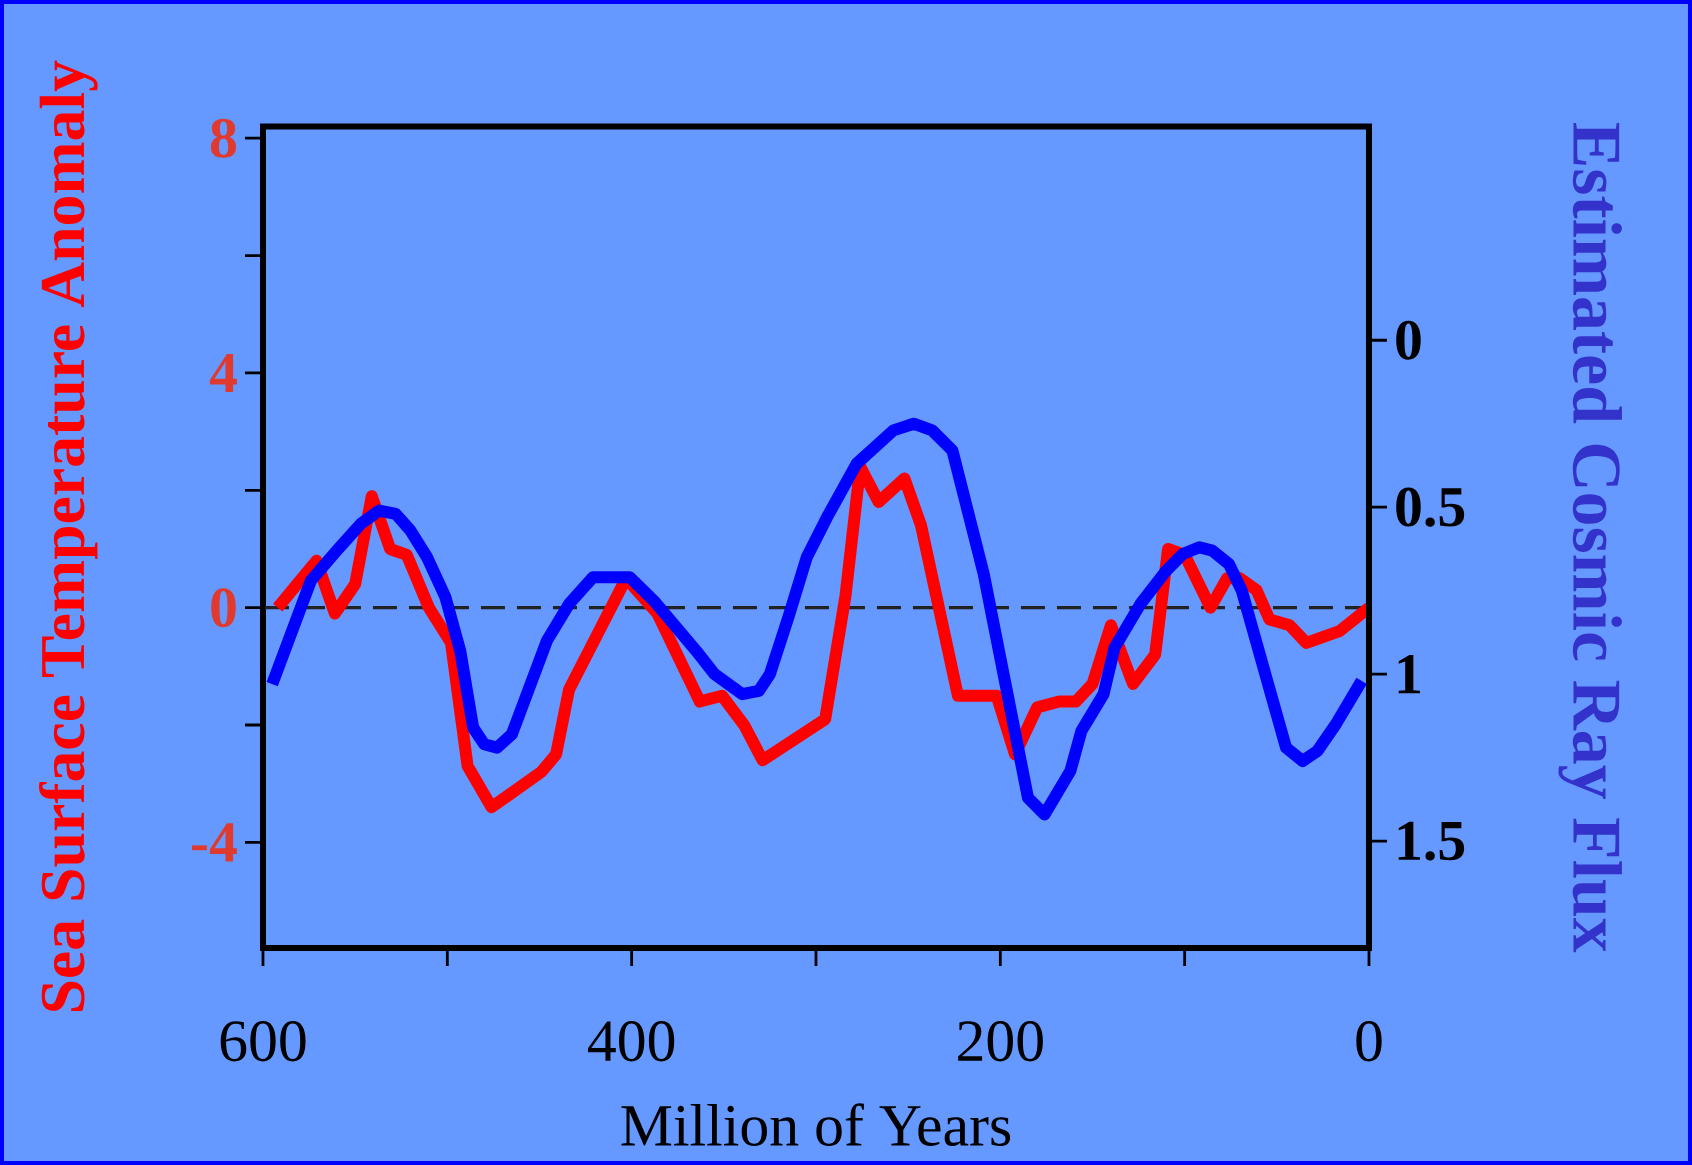 The width and height of the screenshot is (1692, 1165). Describe the element at coordinates (68, 536) in the screenshot. I see `y-axis-title: Sea Surface Temperature Anomaly` at that location.